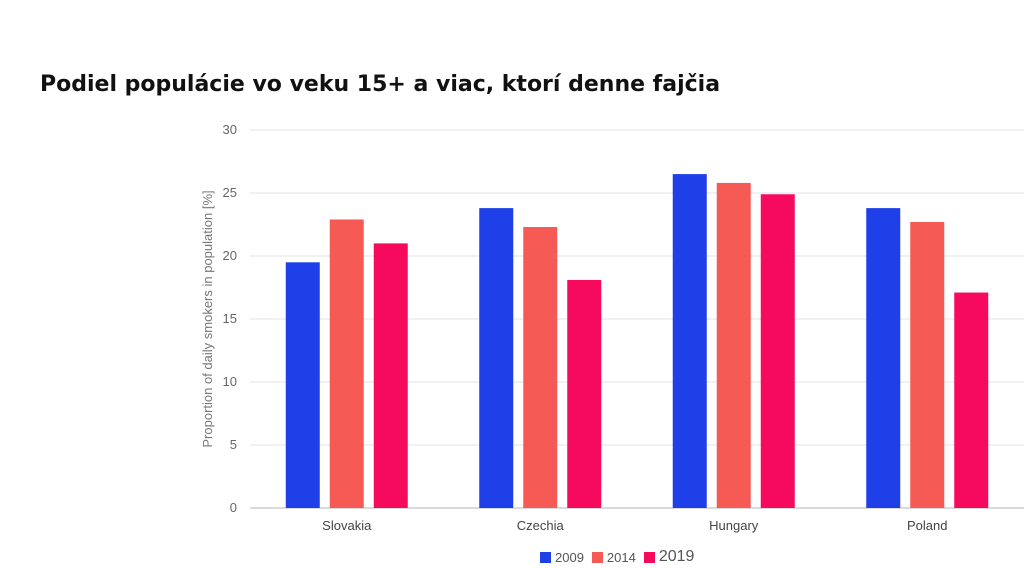 The width and height of the screenshot is (1024, 568). I want to click on bar-slovakia-2014, so click(346, 363).